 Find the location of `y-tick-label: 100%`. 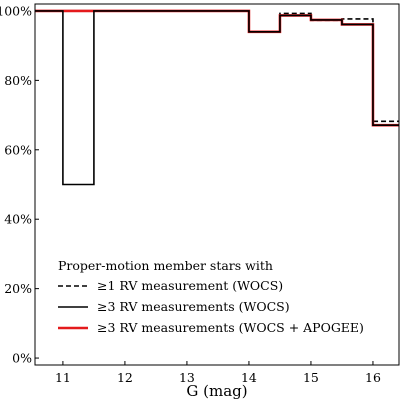

y-tick-label: 100% is located at coordinates (16, 10).